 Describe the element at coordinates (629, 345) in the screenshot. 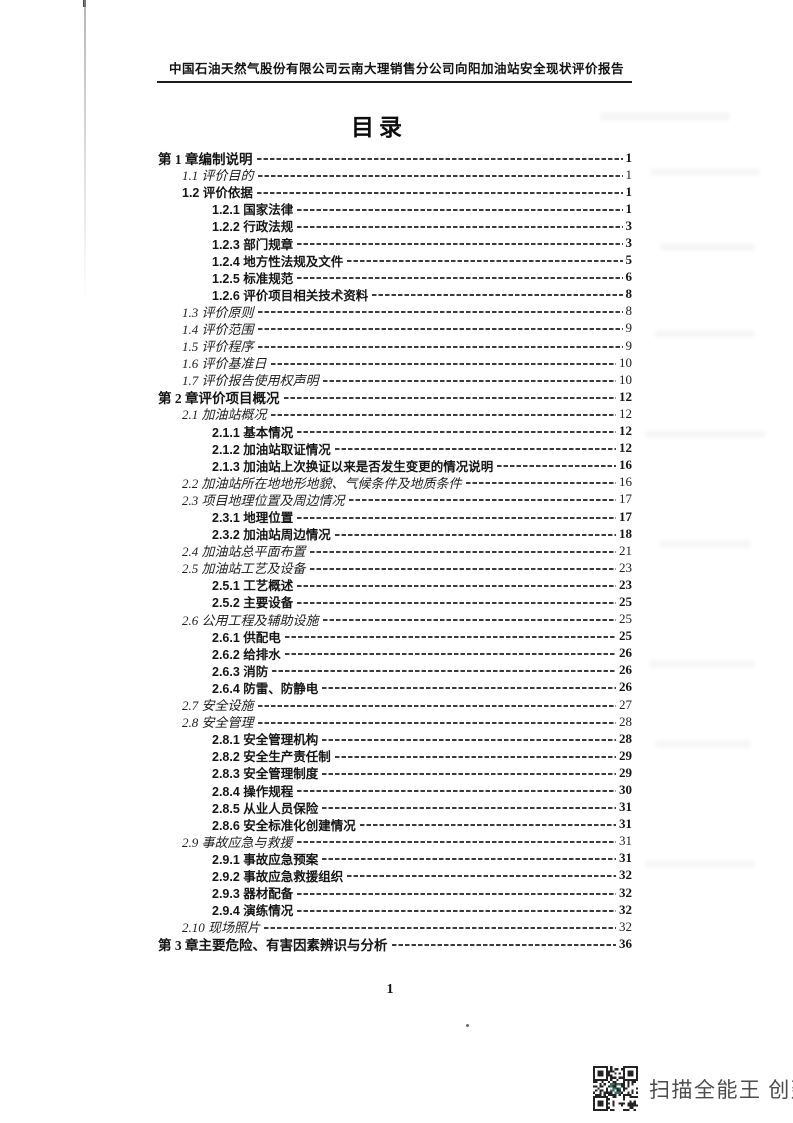

I see `toc-entry-page: 9` at that location.